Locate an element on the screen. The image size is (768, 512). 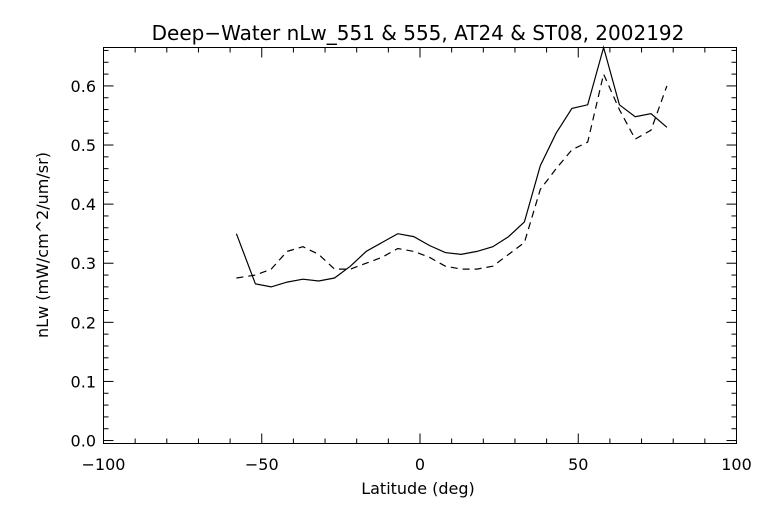
y-tick-label: 0.1 is located at coordinates (83, 381).